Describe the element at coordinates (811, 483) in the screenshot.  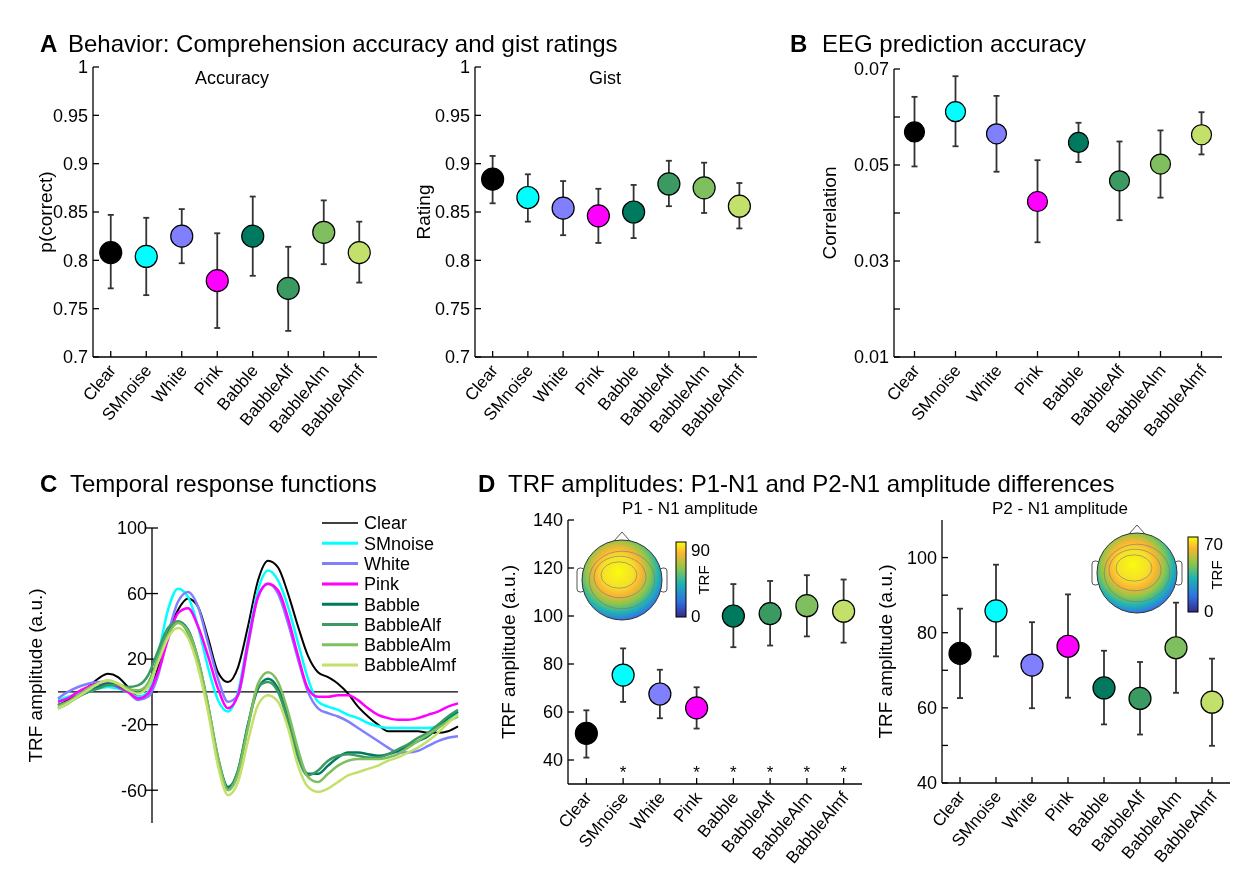
I see `text: TRF amplitudes: P1-N1 and P2-N1 amplitude differences` at that location.